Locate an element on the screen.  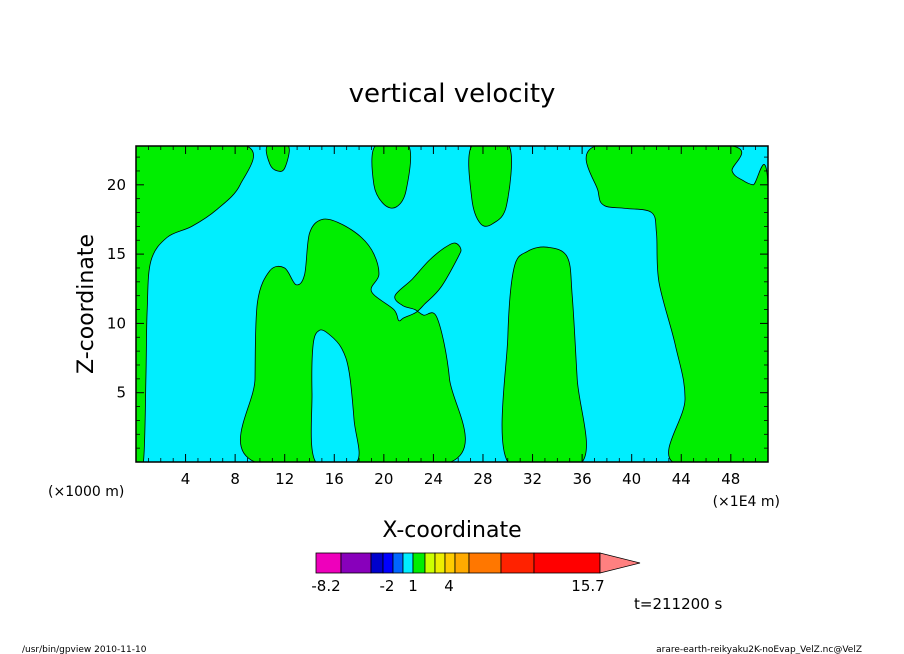
x-tick-label: 48 is located at coordinates (730, 479).